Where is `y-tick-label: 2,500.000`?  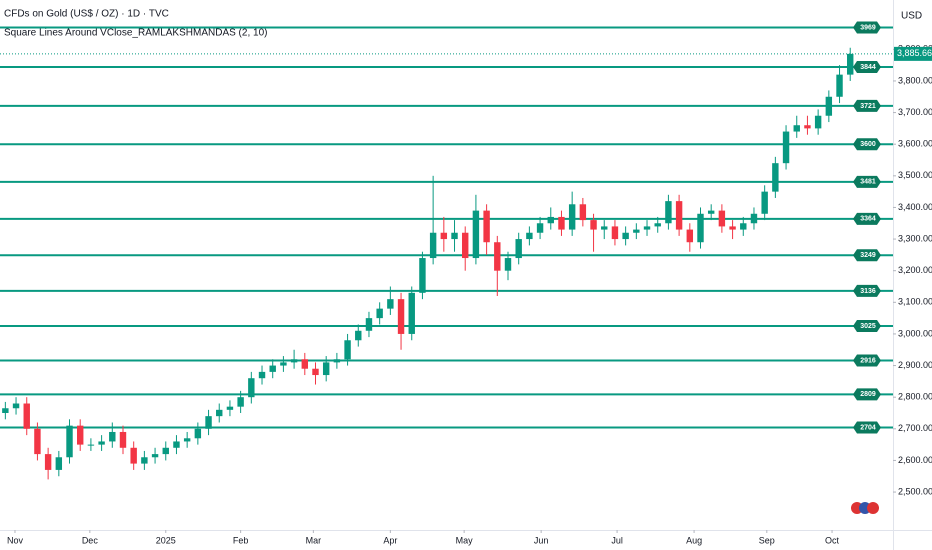 y-tick-label: 2,500.000 is located at coordinates (915, 491).